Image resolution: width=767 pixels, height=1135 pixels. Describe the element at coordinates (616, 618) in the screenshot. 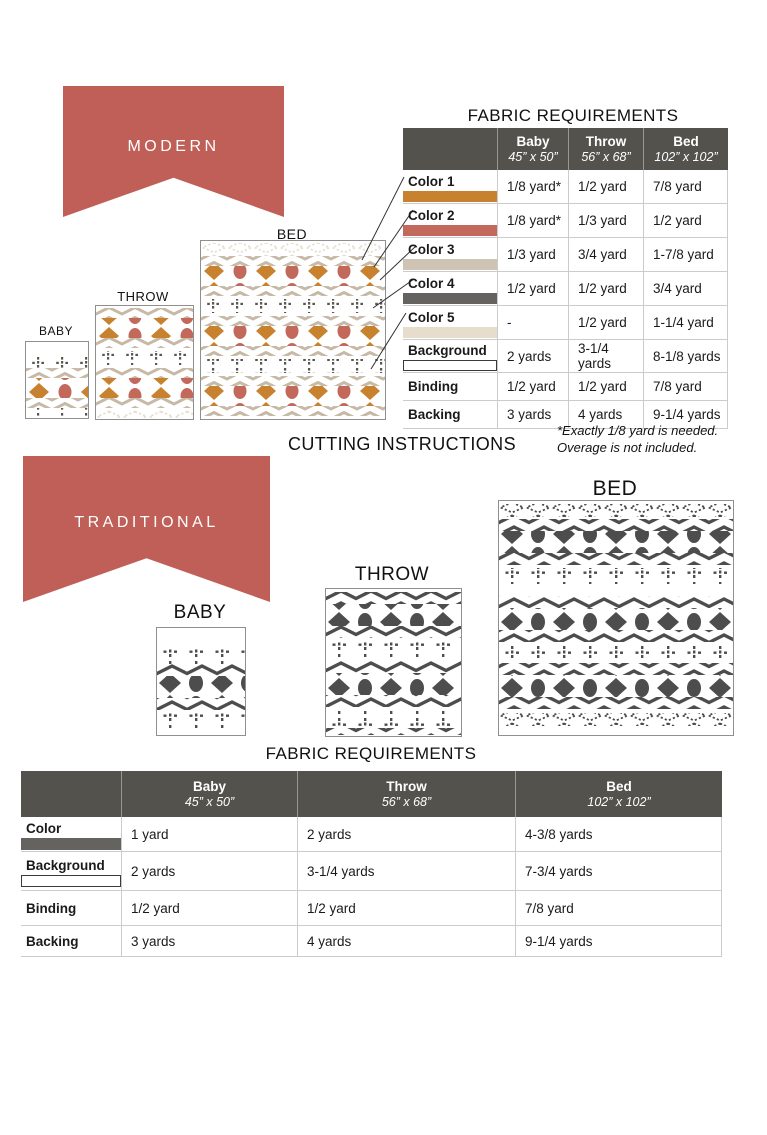

I see `traditional-bed-quilt-image` at that location.